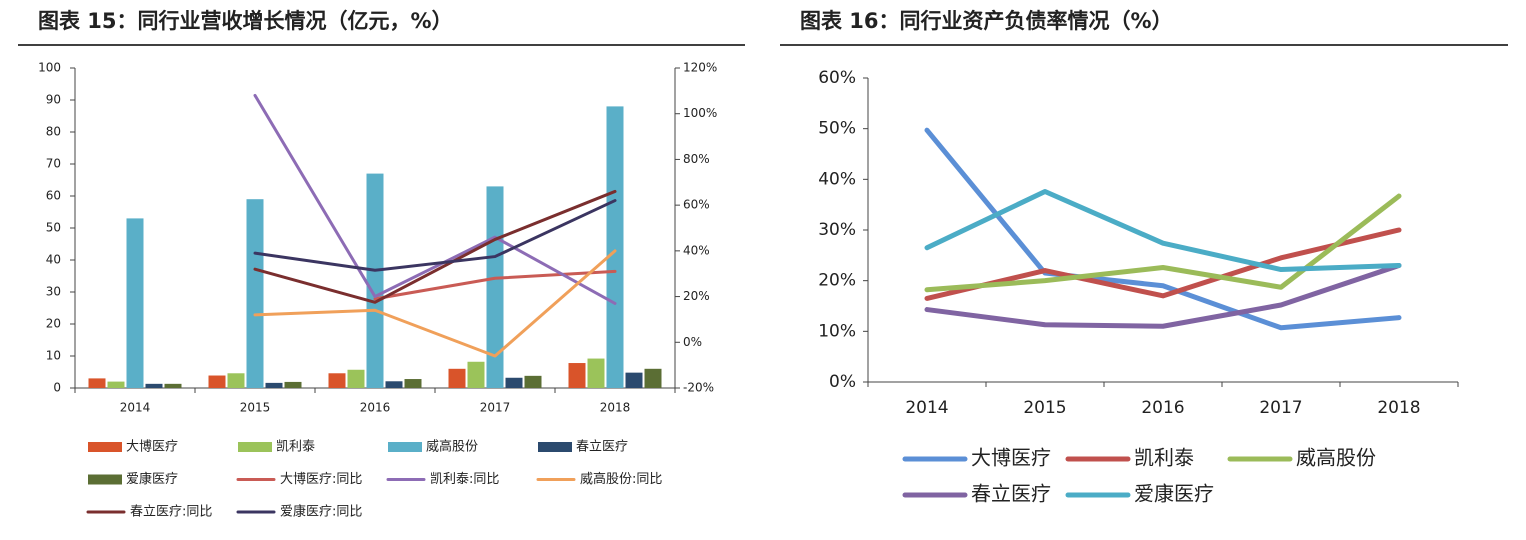  I want to click on y-tick-label: 10%, so click(837, 331).